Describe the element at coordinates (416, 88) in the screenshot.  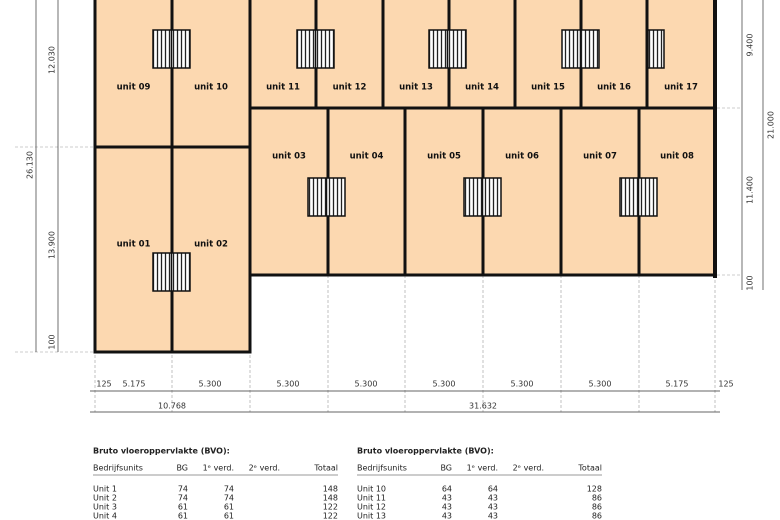
I see `unit-label: unit 13` at that location.